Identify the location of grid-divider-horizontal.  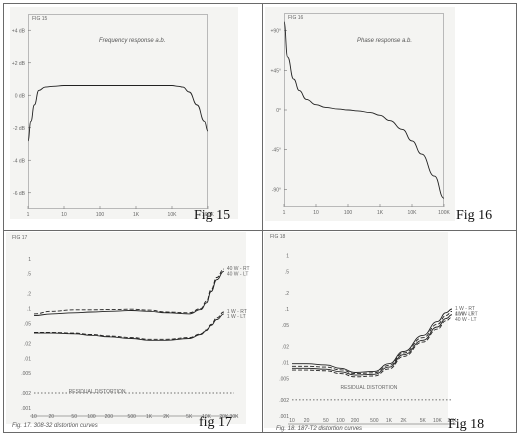
(260, 230).